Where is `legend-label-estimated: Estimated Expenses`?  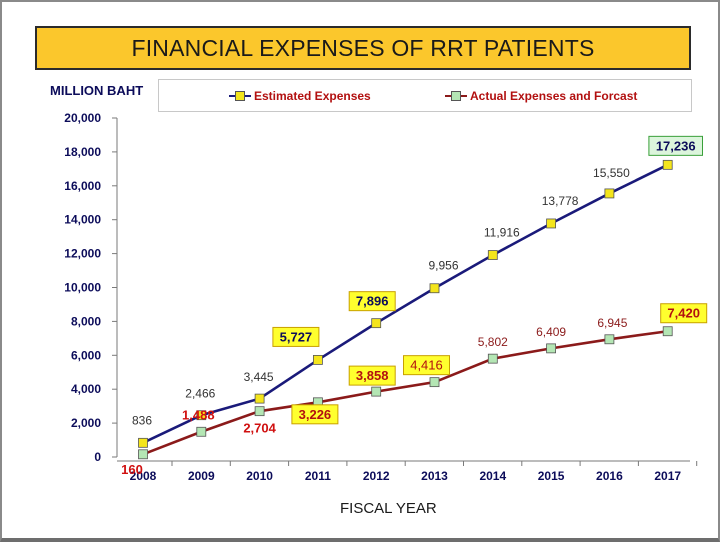 legend-label-estimated: Estimated Expenses is located at coordinates (312, 96).